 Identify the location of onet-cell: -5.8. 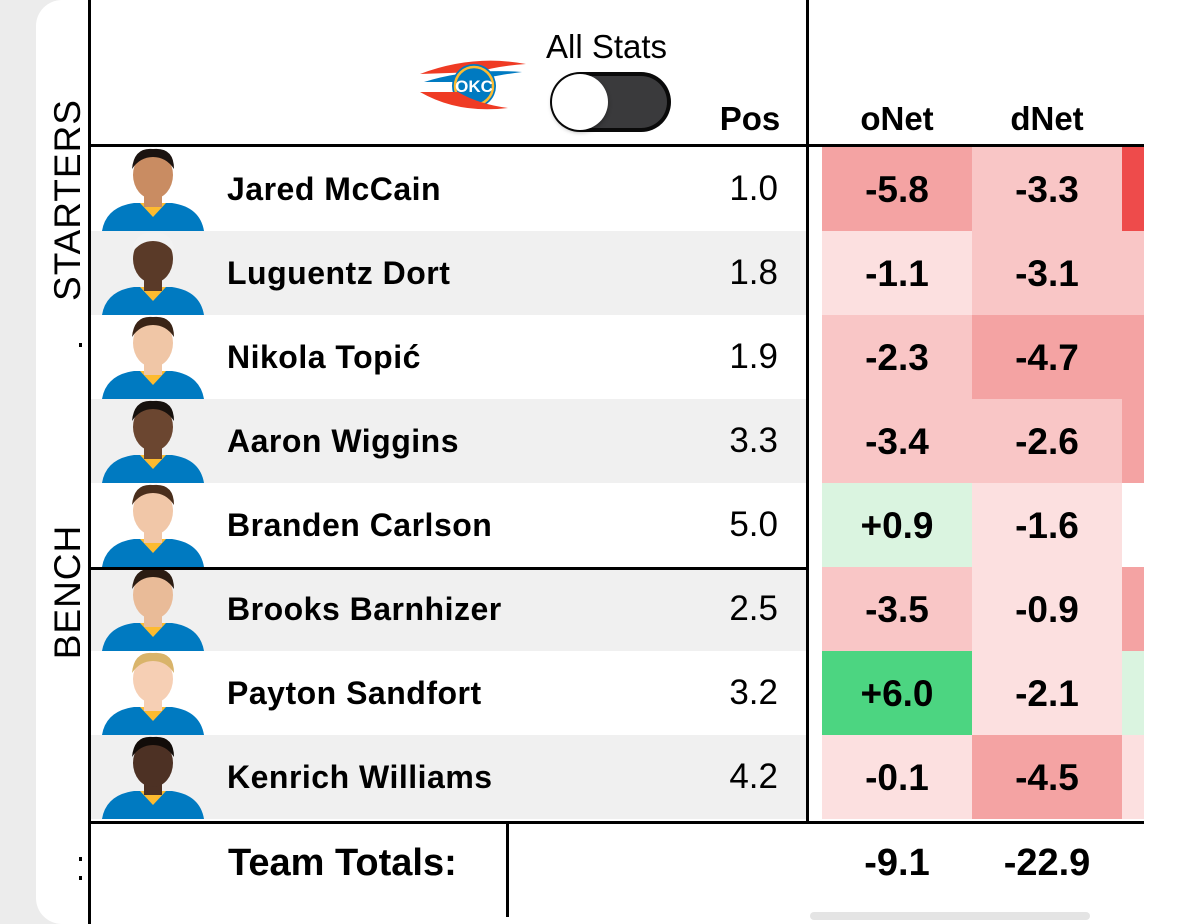
(897, 189).